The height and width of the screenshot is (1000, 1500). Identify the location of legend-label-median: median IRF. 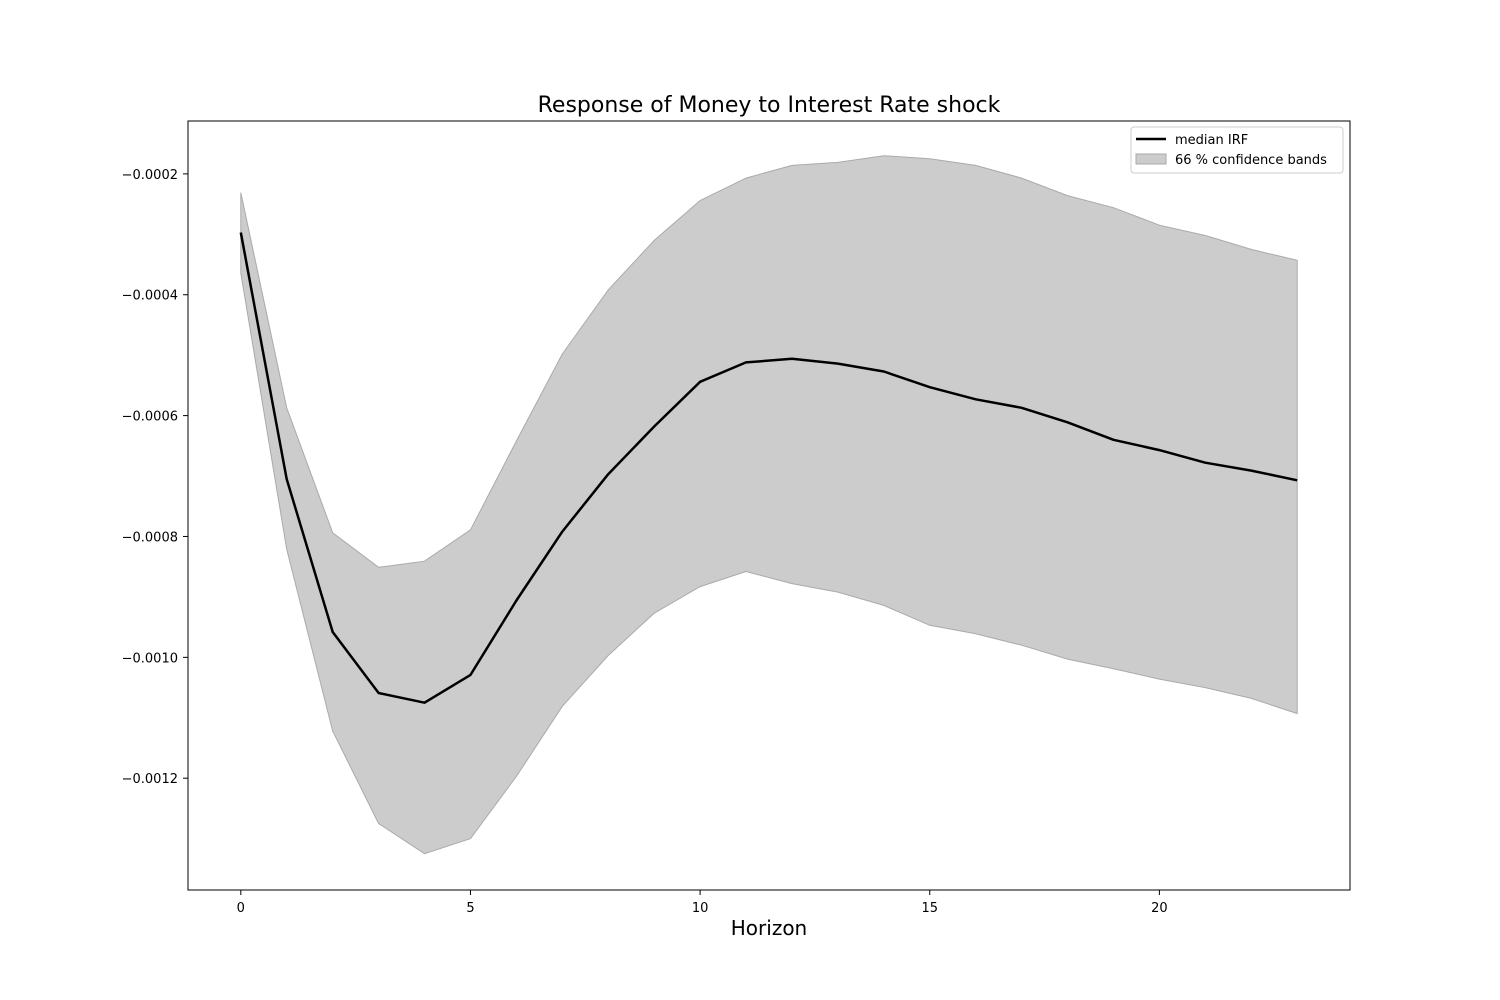
(1211, 140).